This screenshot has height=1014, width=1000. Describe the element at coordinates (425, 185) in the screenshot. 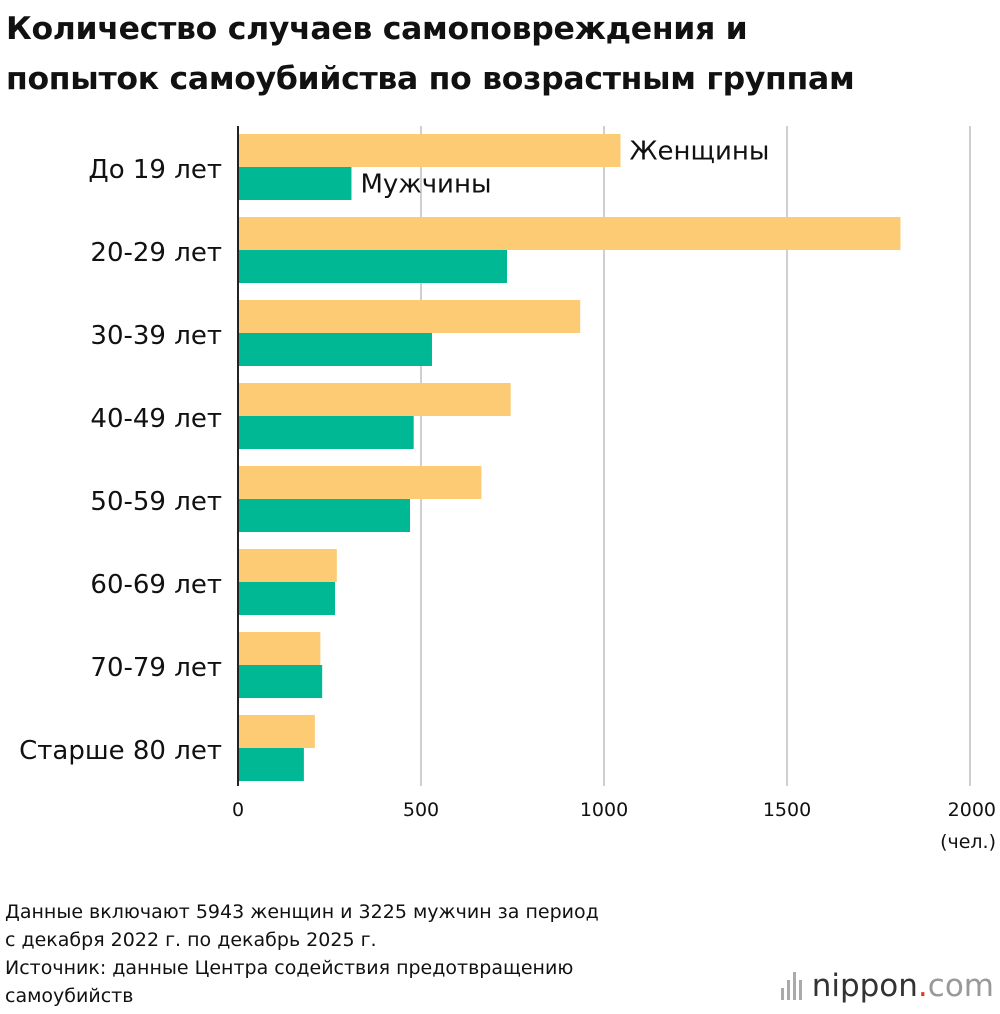

I see `series-label: Мужчины` at that location.